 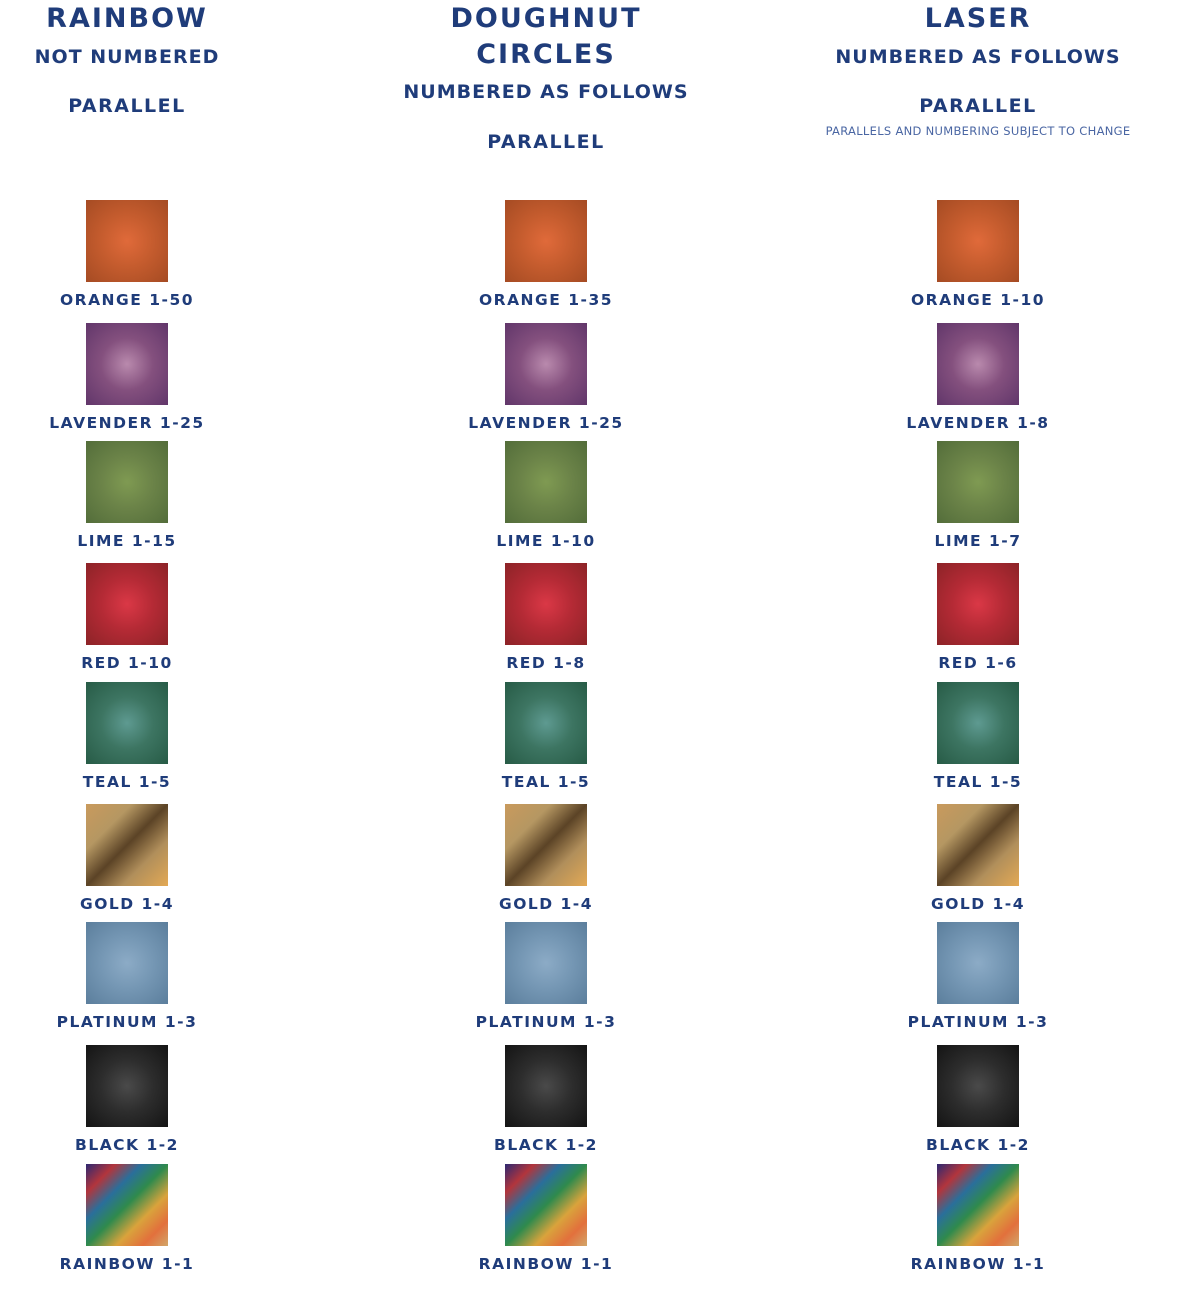 I want to click on column-title: RAINBOW, so click(x=127, y=18).